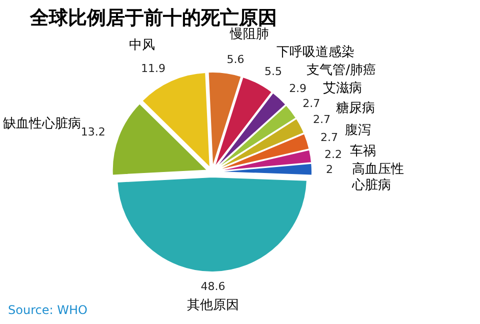 This screenshot has height=324, width=480. Describe the element at coordinates (141, 46) in the screenshot. I see `slice-label: 中风` at that location.